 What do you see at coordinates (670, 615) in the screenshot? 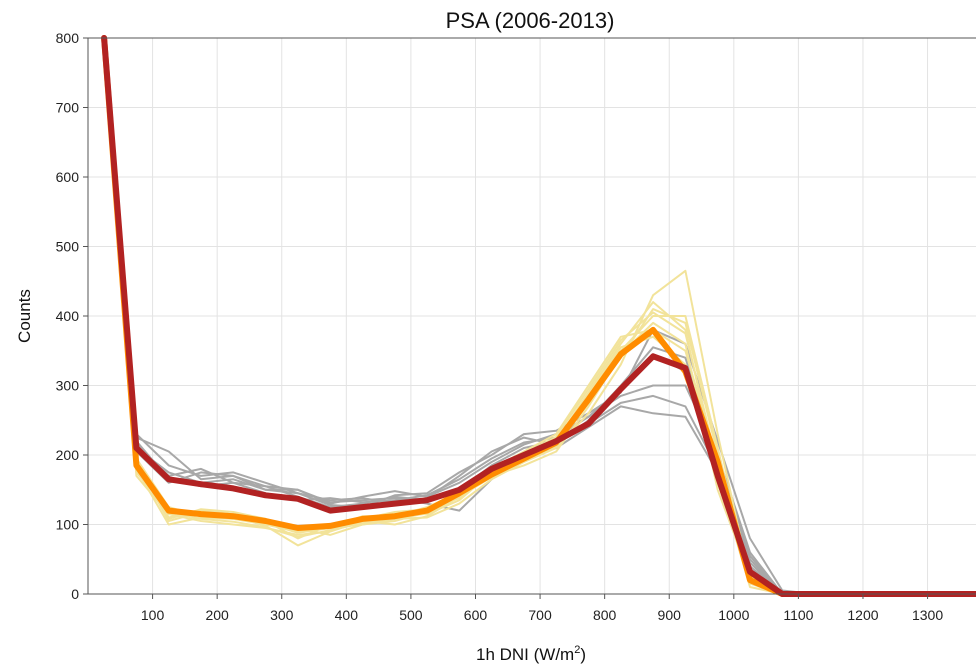
I see `x-tick-label: 900` at bounding box center [670, 615].